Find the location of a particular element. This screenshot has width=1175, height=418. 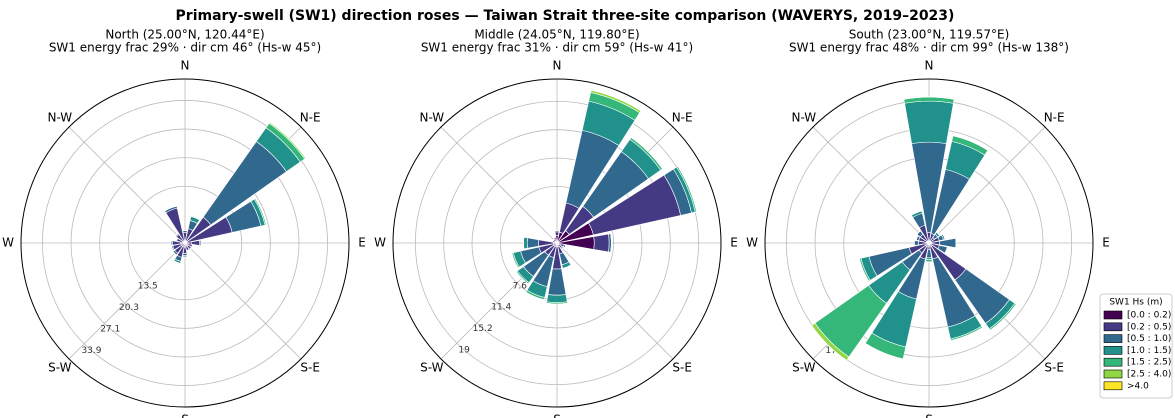

chart-title: South (23.00°N, 119.57°E) is located at coordinates (929, 35).